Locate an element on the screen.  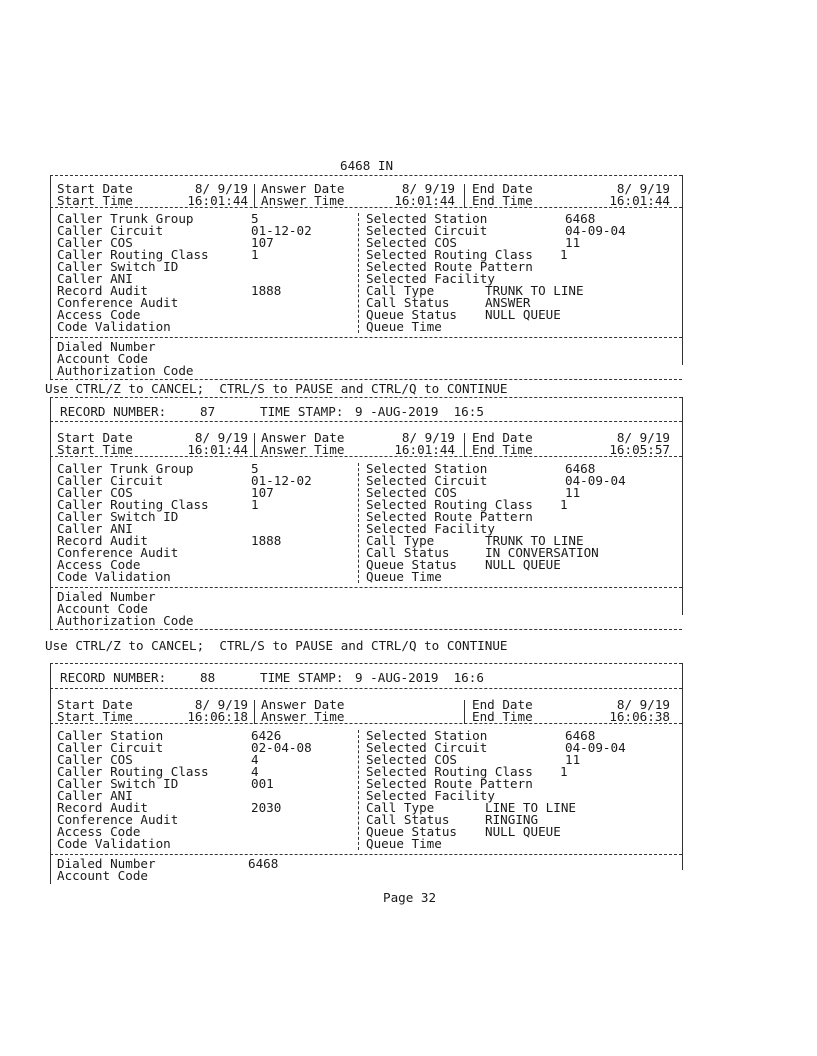
caller-field-value: 2030 is located at coordinates (266, 807).